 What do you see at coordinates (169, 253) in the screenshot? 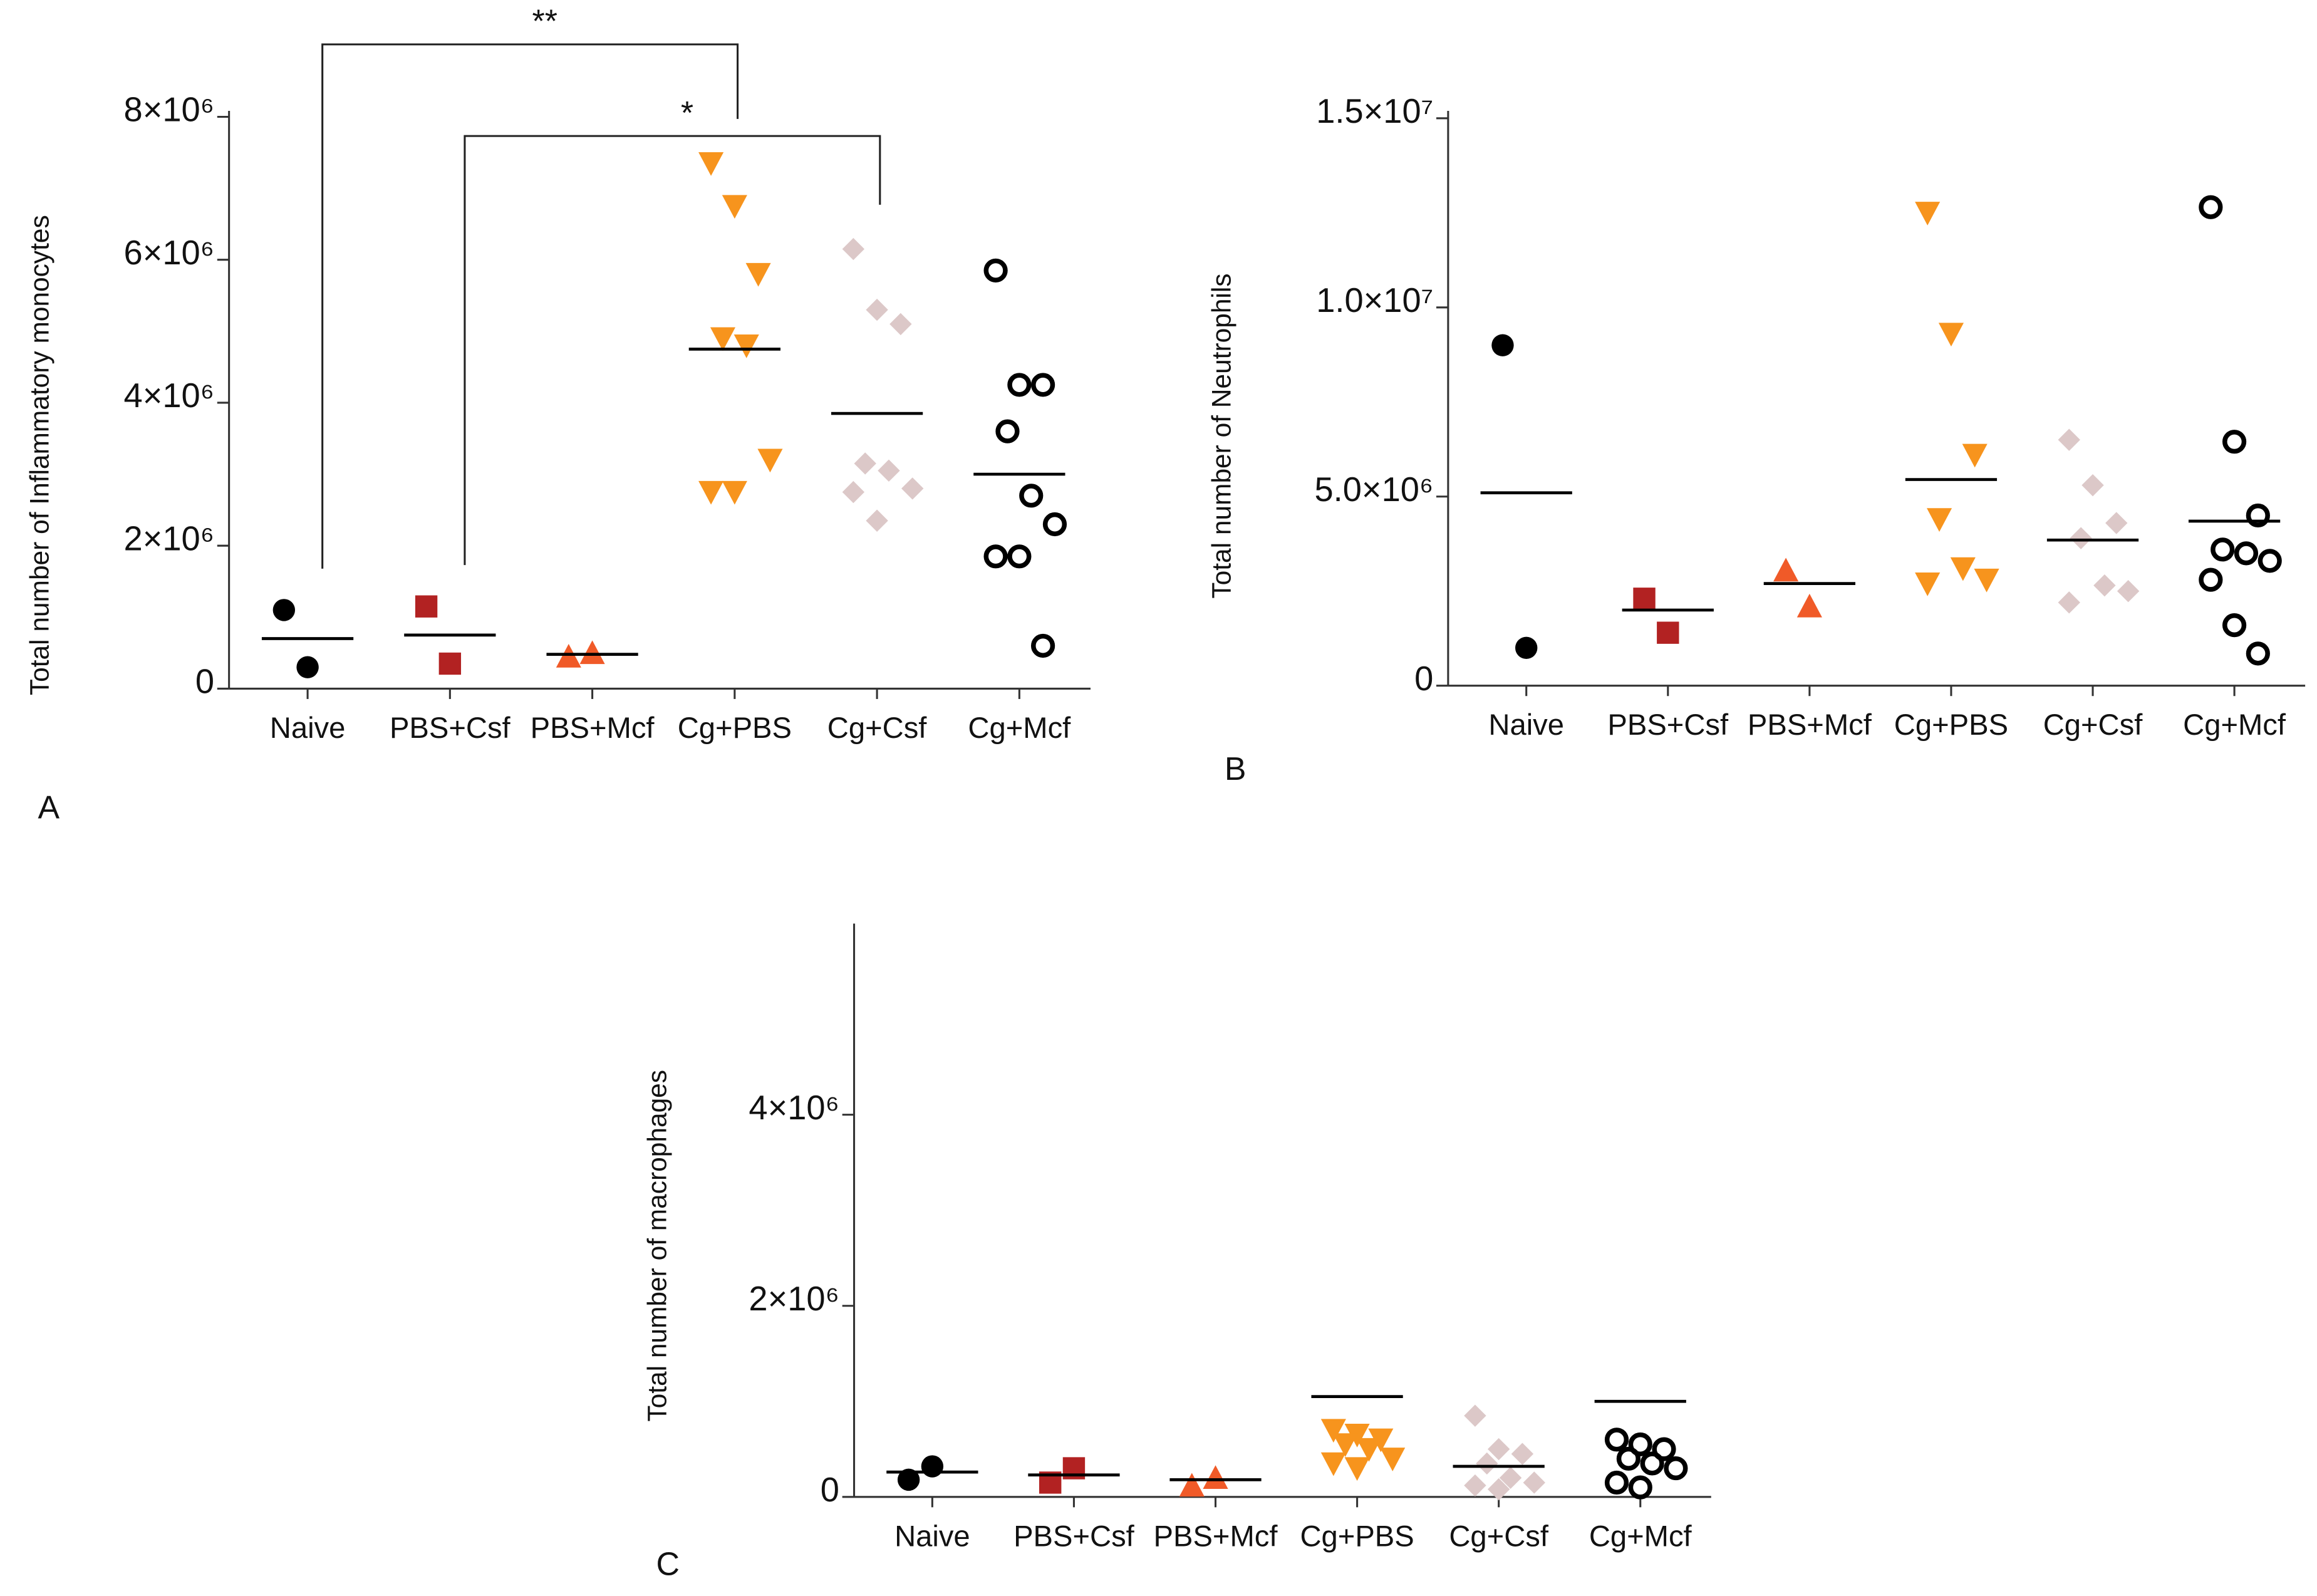
I see `y-tick-label: 6×10⁶` at bounding box center [169, 253].